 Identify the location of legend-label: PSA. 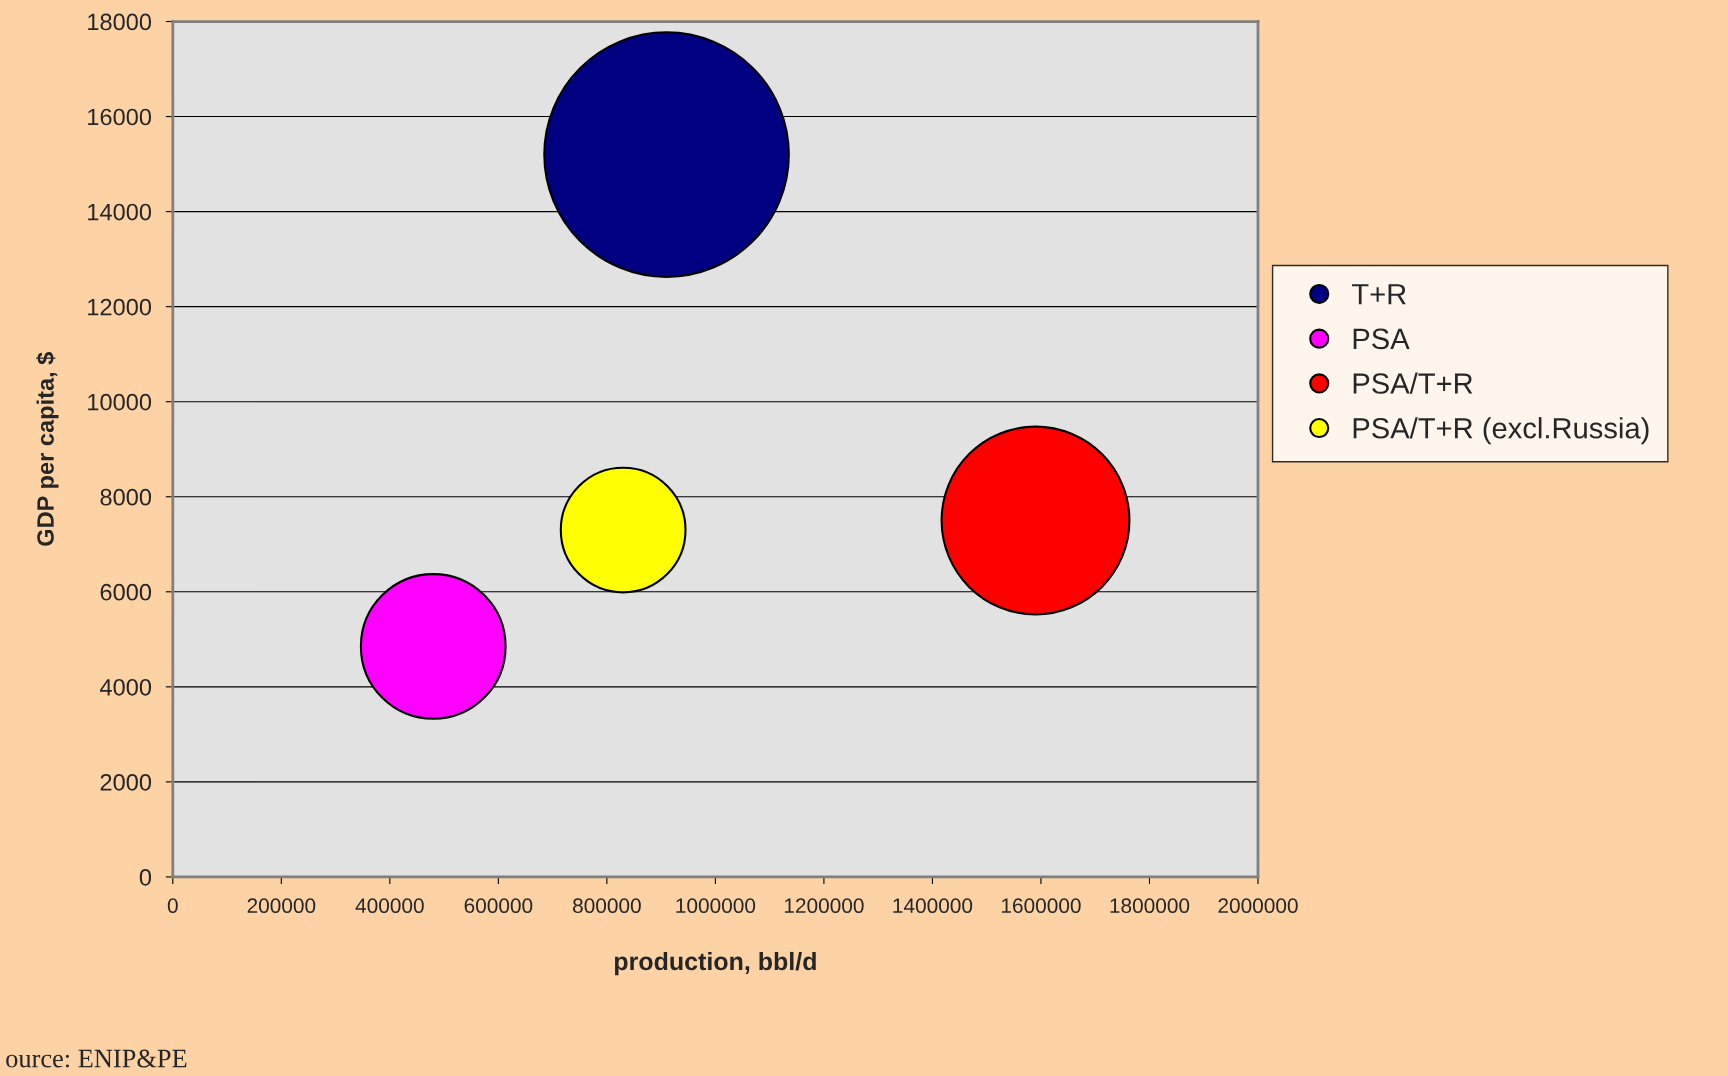
(1381, 339).